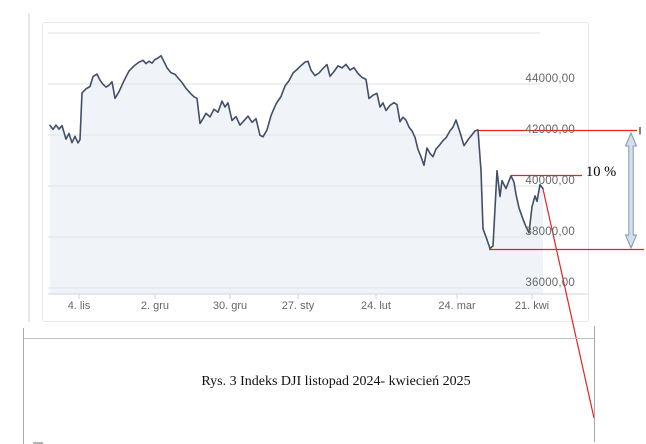 The width and height of the screenshot is (646, 444). What do you see at coordinates (631, 190) in the screenshot?
I see `updown-arrow` at bounding box center [631, 190].